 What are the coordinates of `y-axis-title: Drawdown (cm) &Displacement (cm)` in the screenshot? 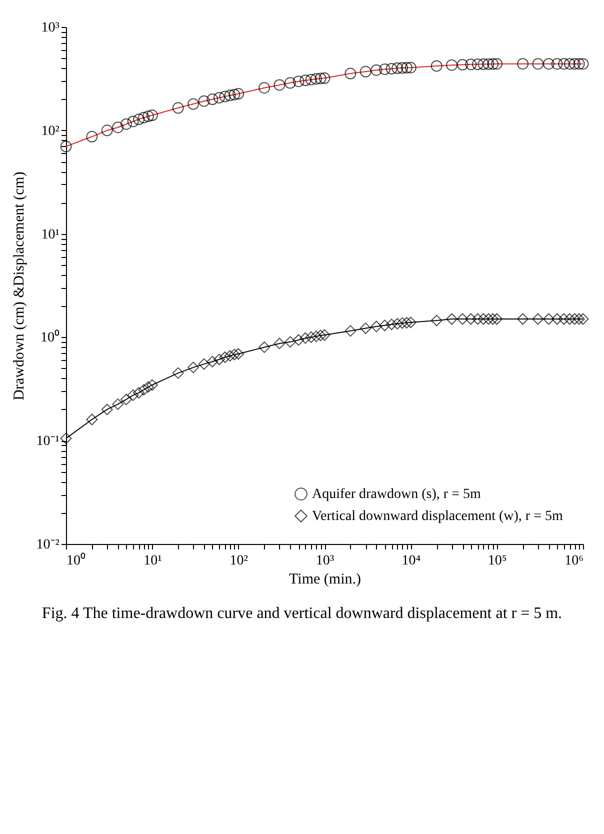 It's located at (19, 286).